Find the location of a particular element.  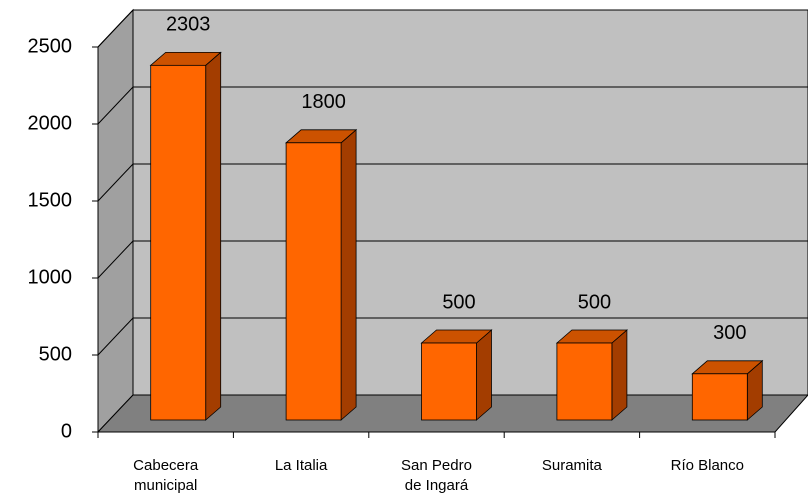

data-label: 300 is located at coordinates (729, 333).